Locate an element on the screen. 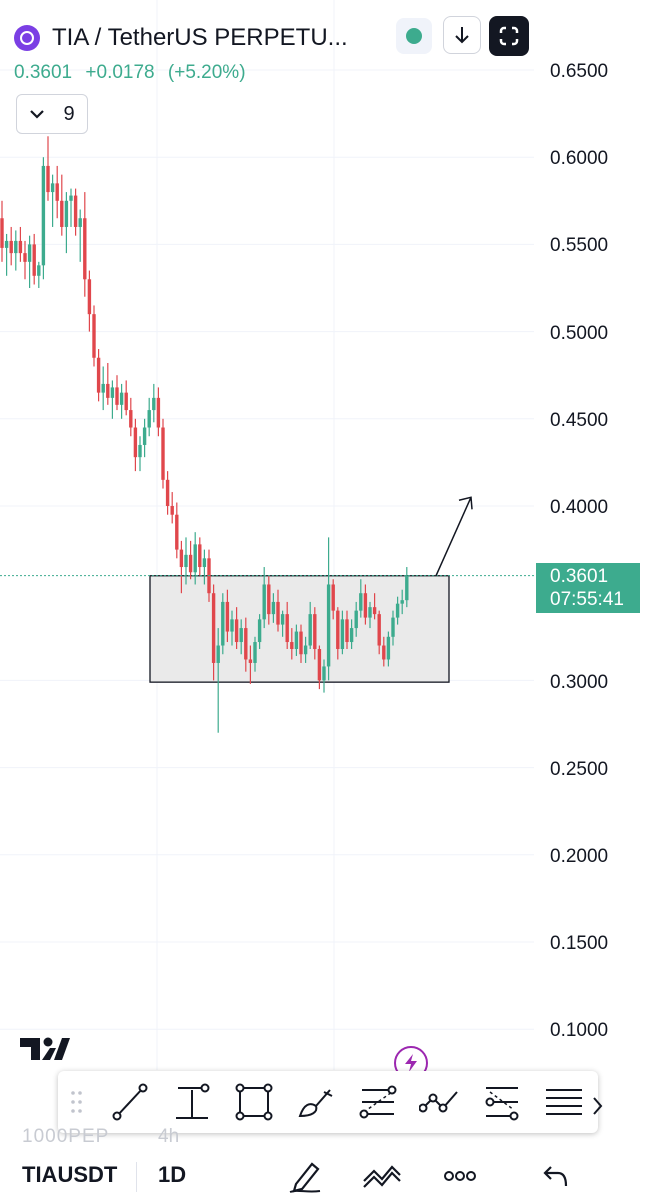 The height and width of the screenshot is (1199, 646). rectangle-tool is located at coordinates (254, 1102).